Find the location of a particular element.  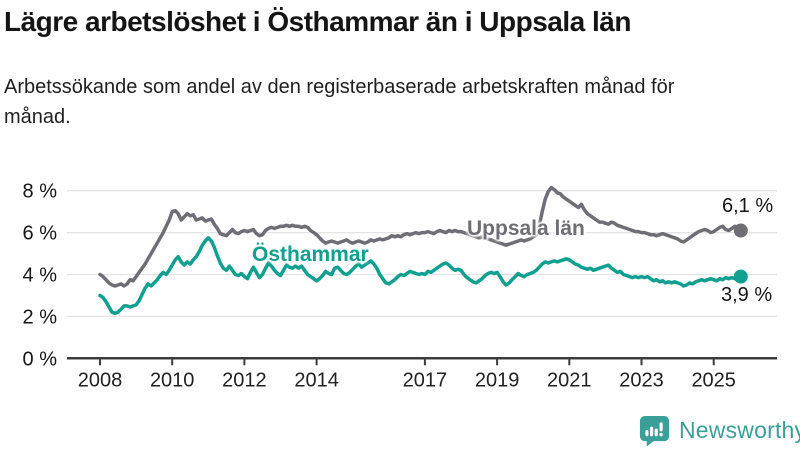

series-label-osthammar: Östhammar is located at coordinates (310, 254).